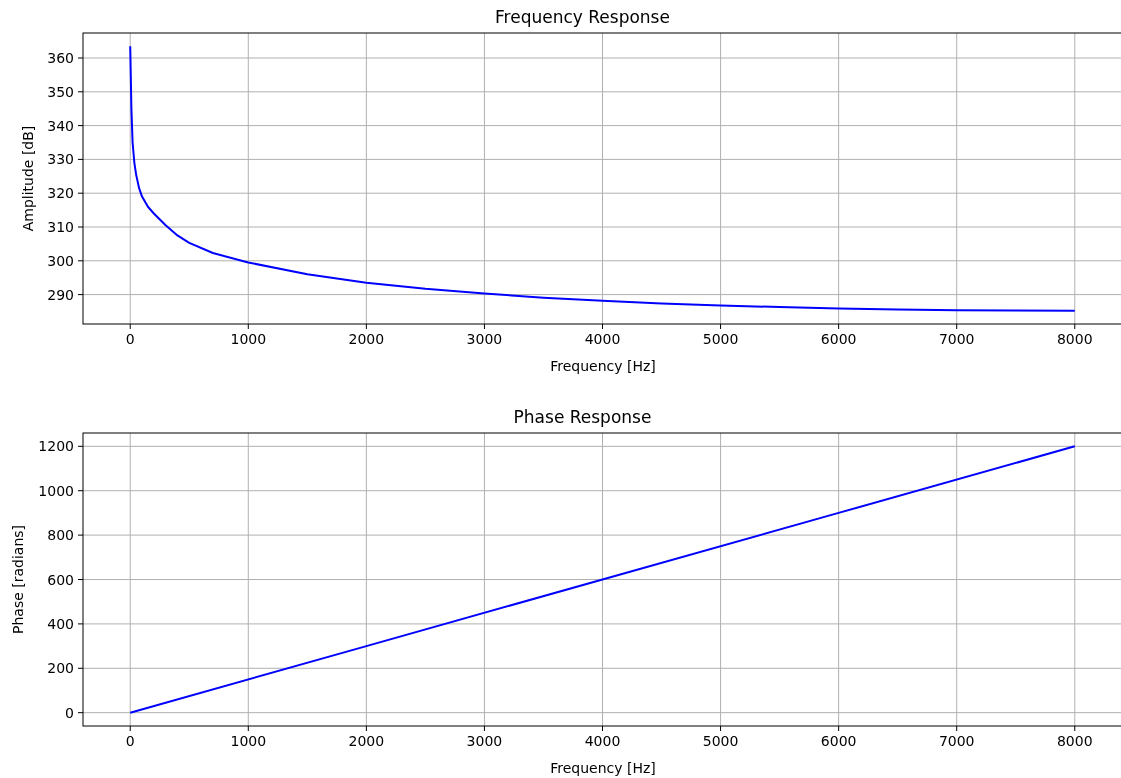  I want to click on y-tick-label: 200, so click(60, 668).